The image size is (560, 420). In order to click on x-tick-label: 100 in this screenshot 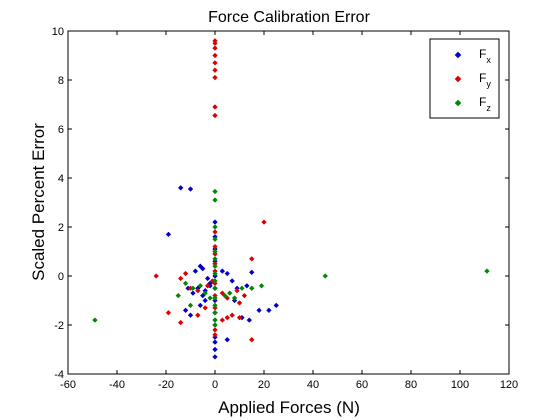, I will do `click(460, 385)`.